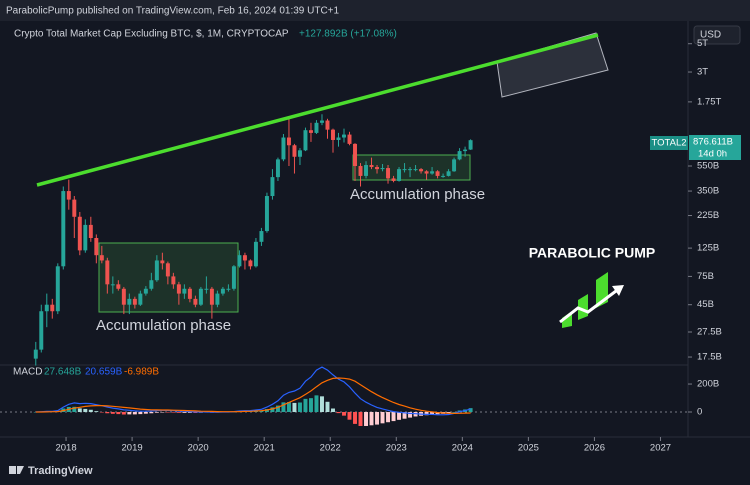 This screenshot has height=485, width=750. Describe the element at coordinates (104, 372) in the screenshot. I see `macd-legend-value: 20.659B` at that location.